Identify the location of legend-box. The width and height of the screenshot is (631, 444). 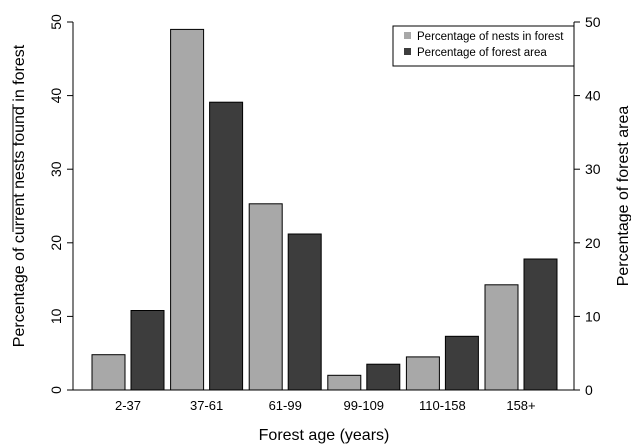
(483, 46).